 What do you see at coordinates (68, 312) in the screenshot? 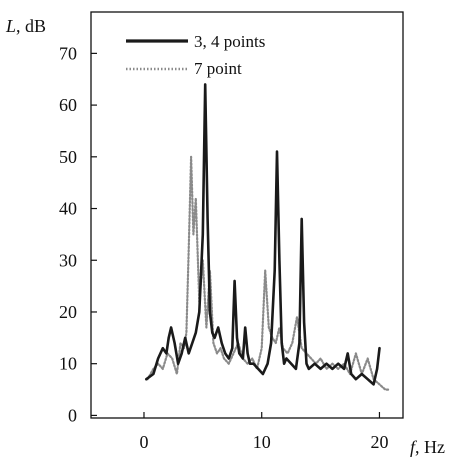
I see `y-tick-label-20: 20` at bounding box center [68, 312].